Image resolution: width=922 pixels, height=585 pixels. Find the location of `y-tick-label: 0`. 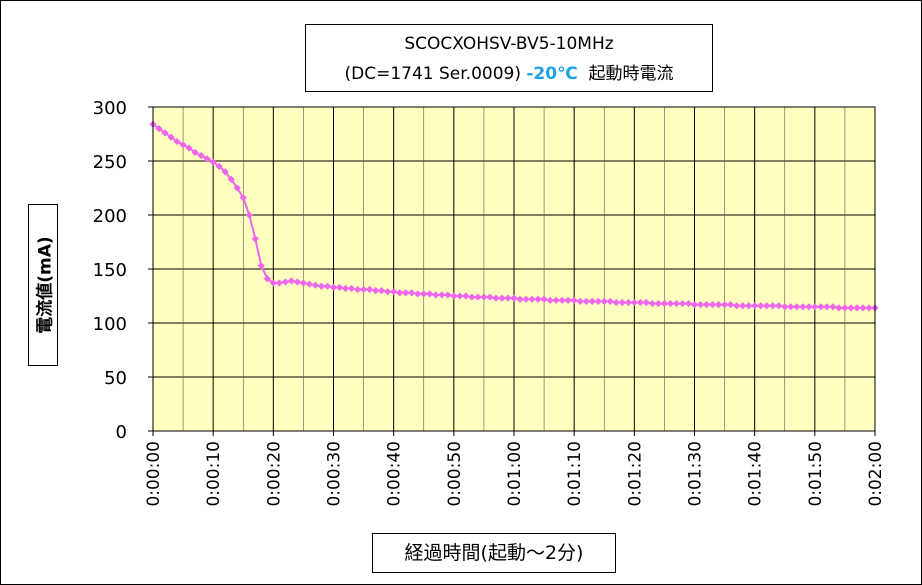

y-tick-label: 0 is located at coordinates (121, 432).